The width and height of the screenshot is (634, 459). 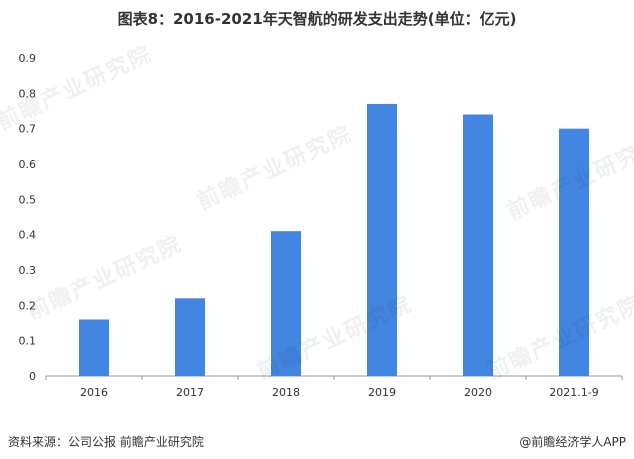 I want to click on x-tick-label: 2019, so click(x=382, y=392).